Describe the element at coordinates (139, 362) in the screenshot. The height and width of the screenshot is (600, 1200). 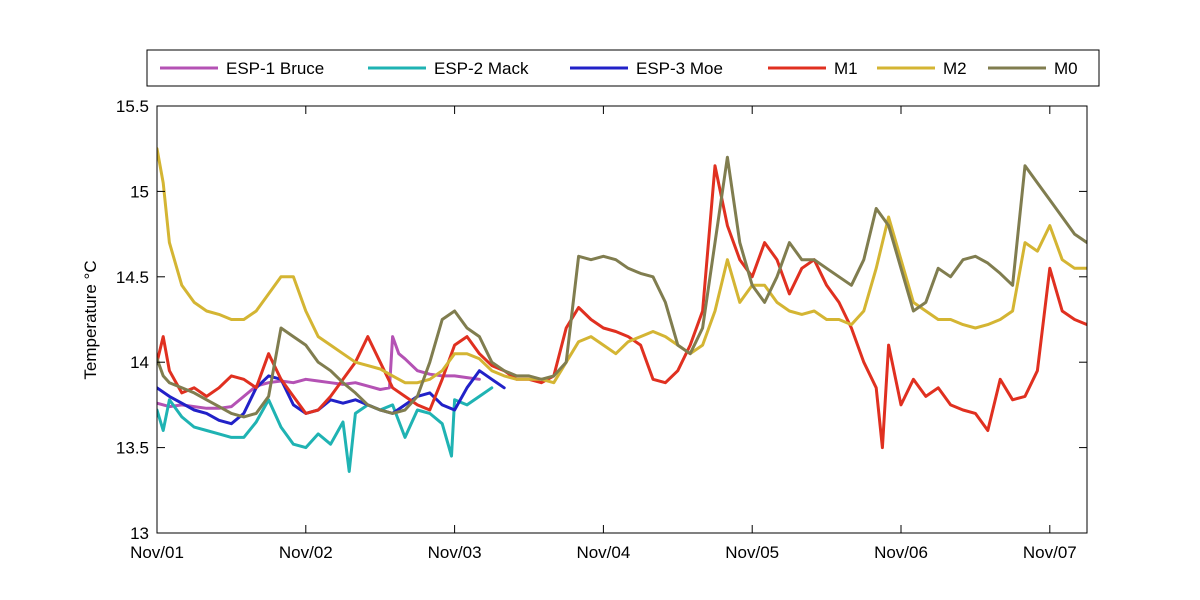
I see `y-tick-label: 14` at that location.